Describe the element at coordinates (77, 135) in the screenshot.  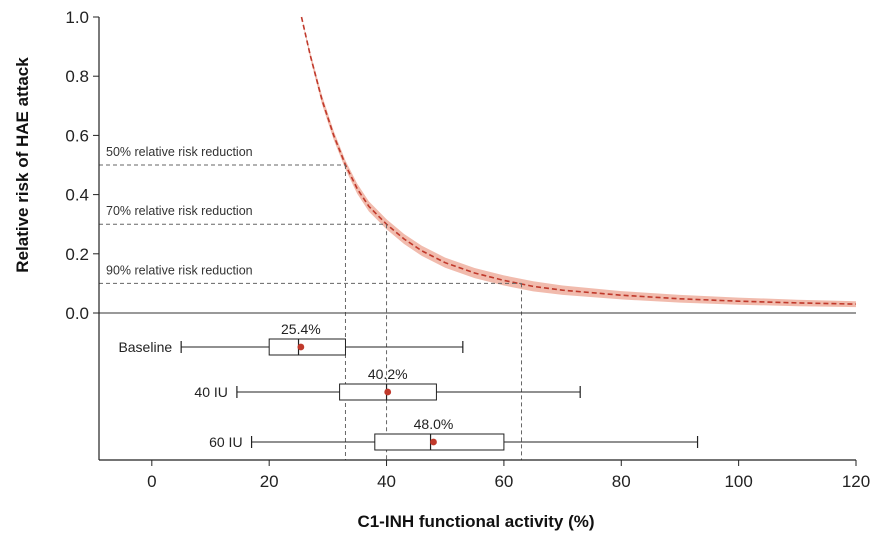
I see `y-tick-label: 0.6` at that location.